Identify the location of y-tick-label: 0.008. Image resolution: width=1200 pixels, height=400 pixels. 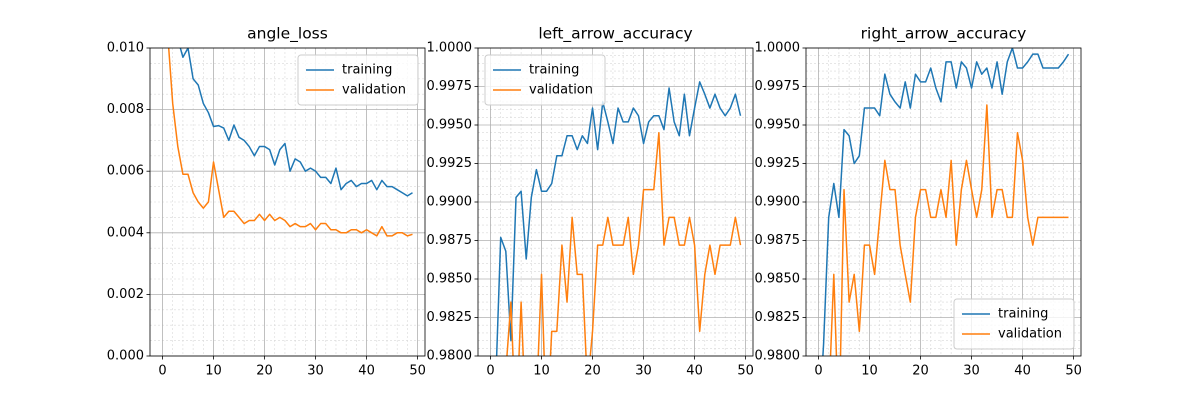
(125, 109).